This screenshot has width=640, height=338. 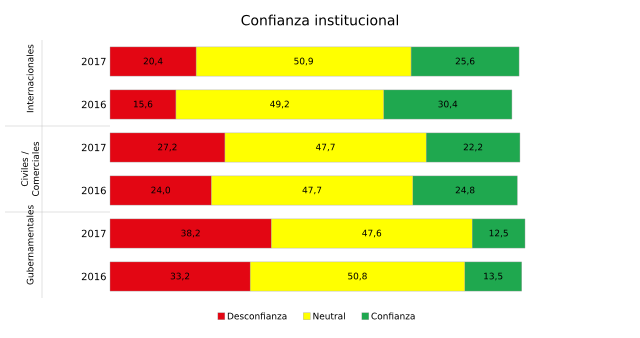 I want to click on text: Gubernamentales, so click(x=30, y=245).